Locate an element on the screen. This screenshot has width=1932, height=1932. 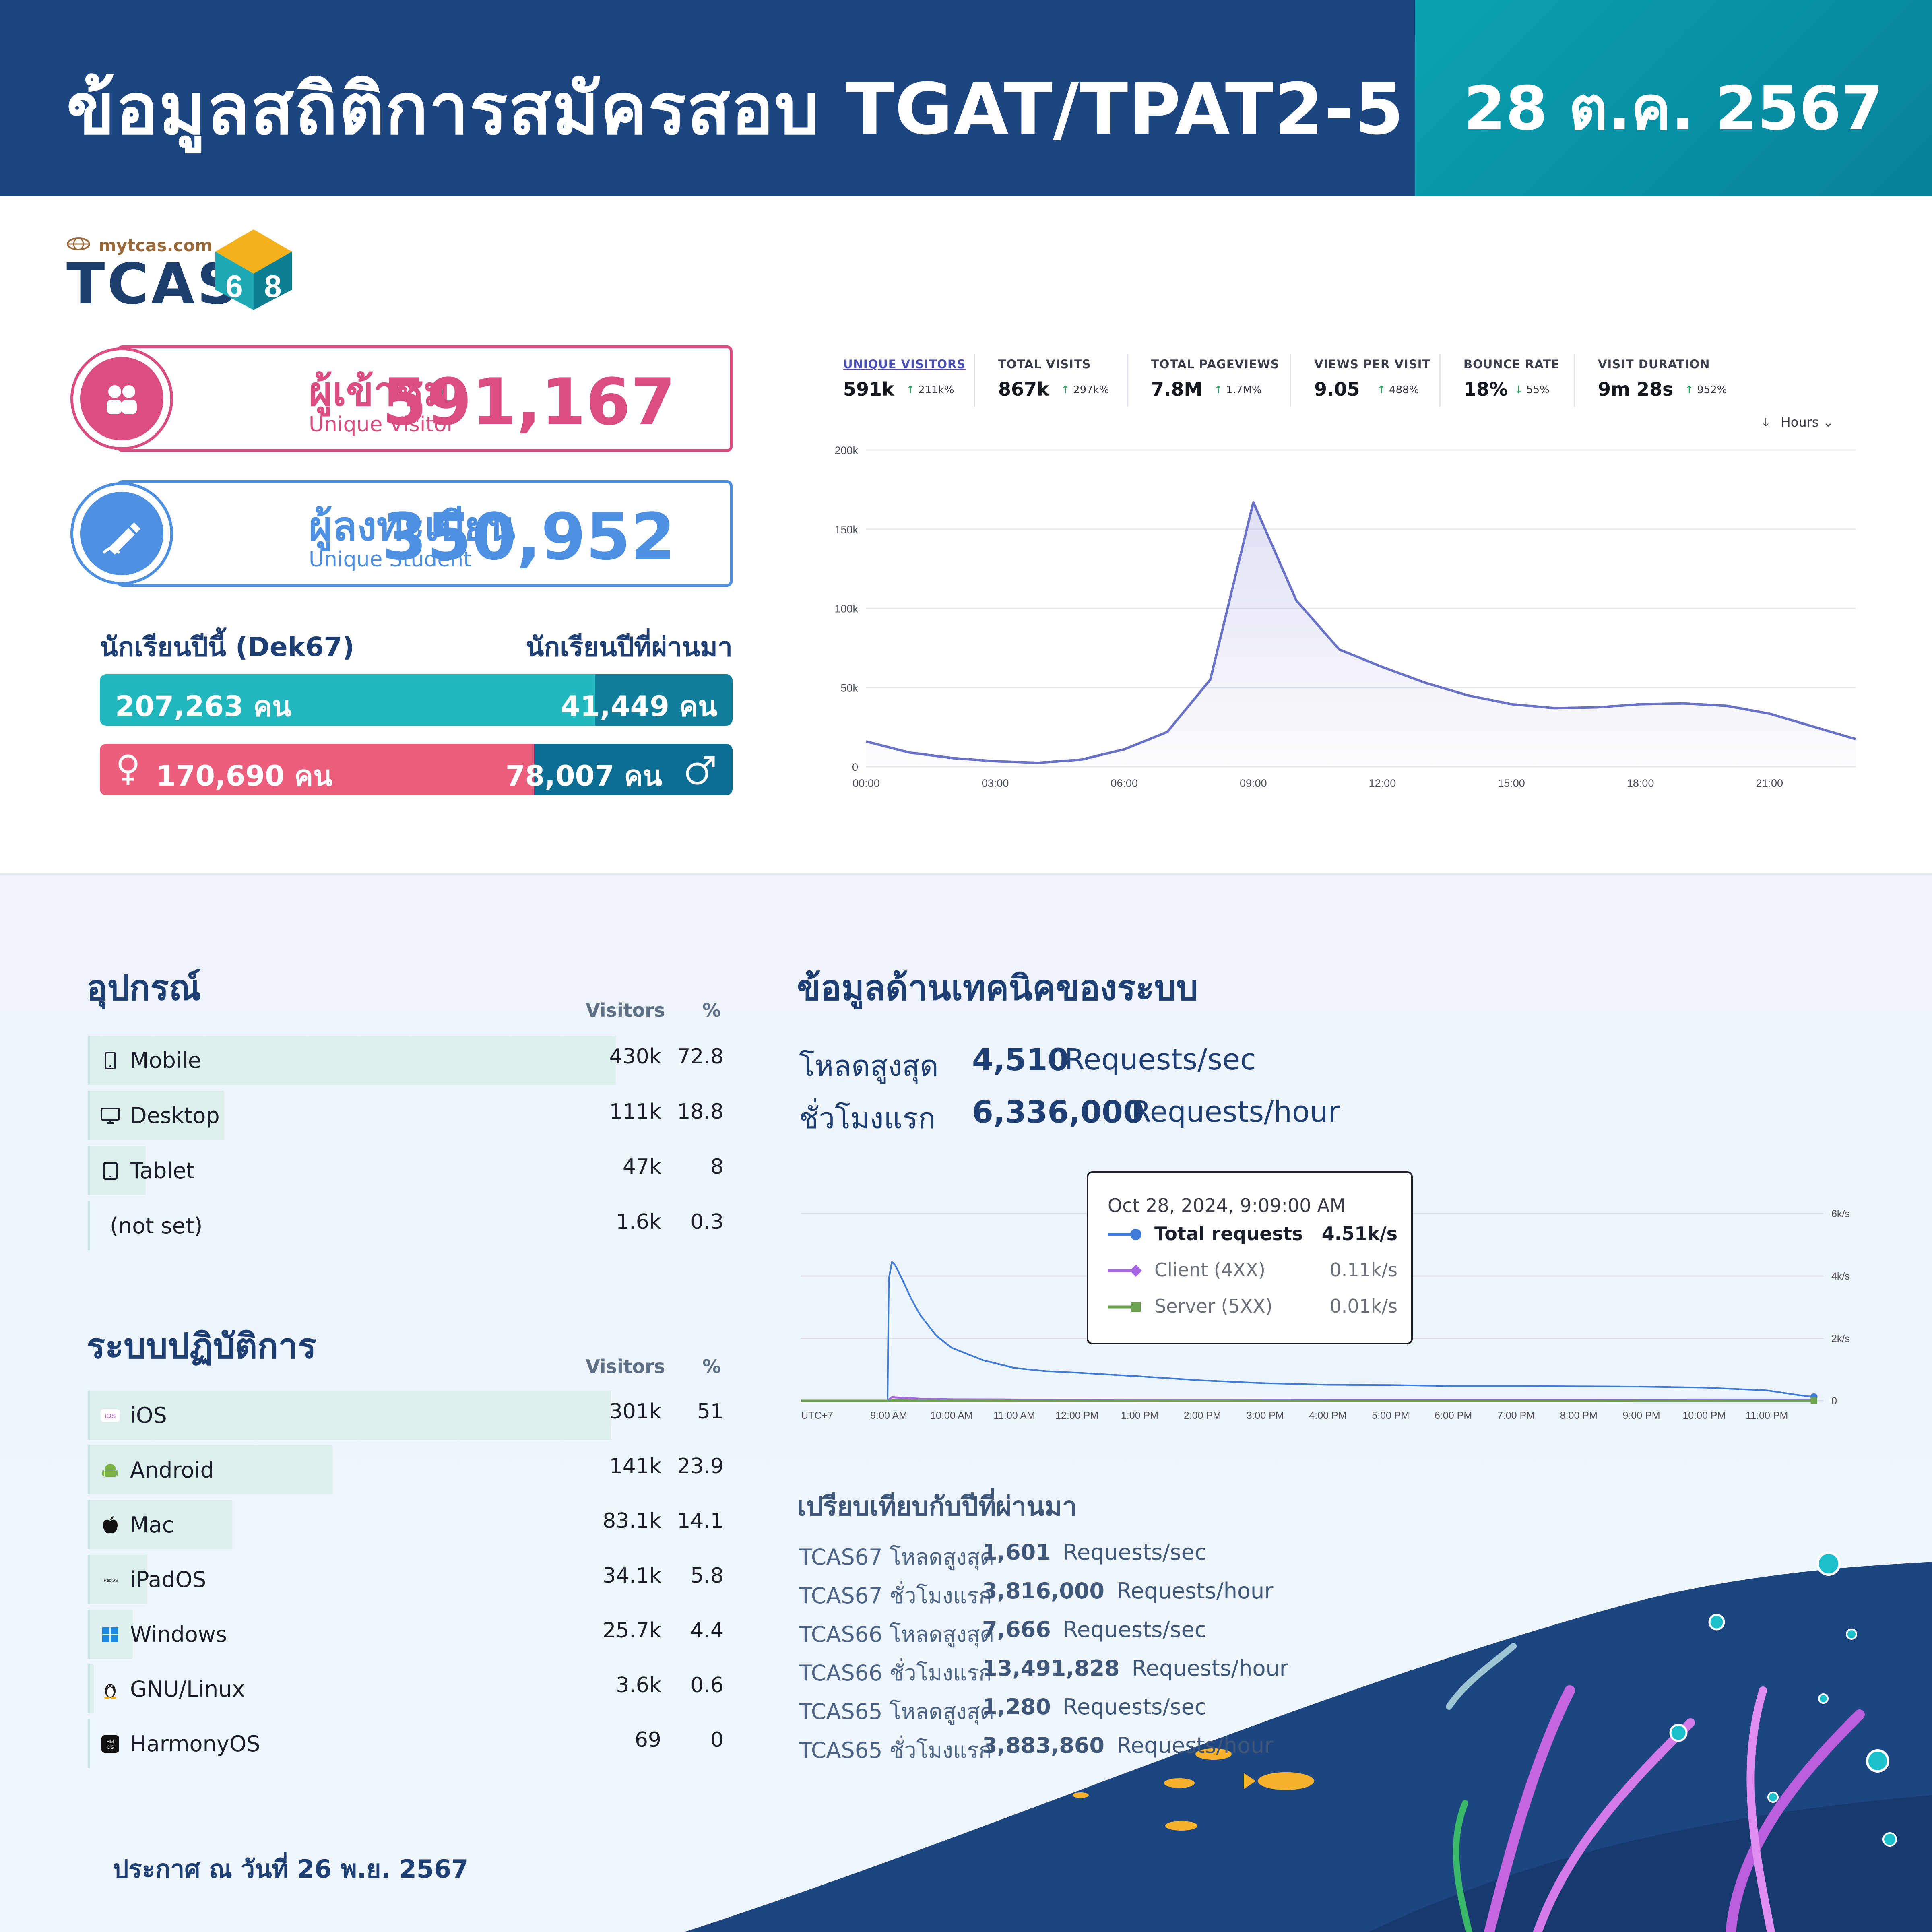
metric-change: ↑ 297k% is located at coordinates (1085, 390).